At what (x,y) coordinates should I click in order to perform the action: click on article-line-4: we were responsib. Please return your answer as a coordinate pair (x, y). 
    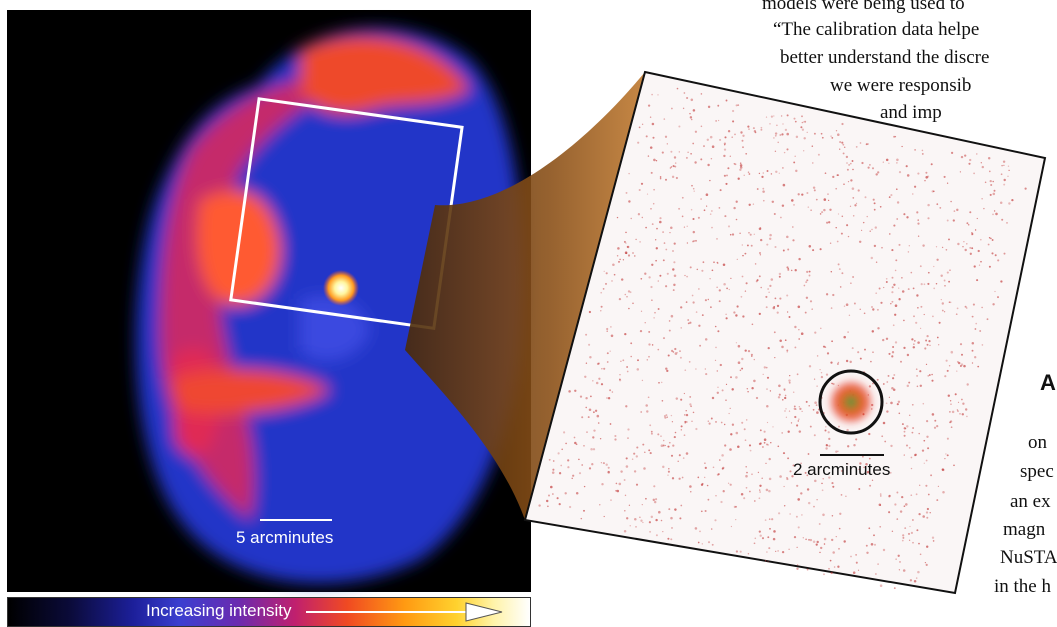
    Looking at the image, I should click on (901, 85).